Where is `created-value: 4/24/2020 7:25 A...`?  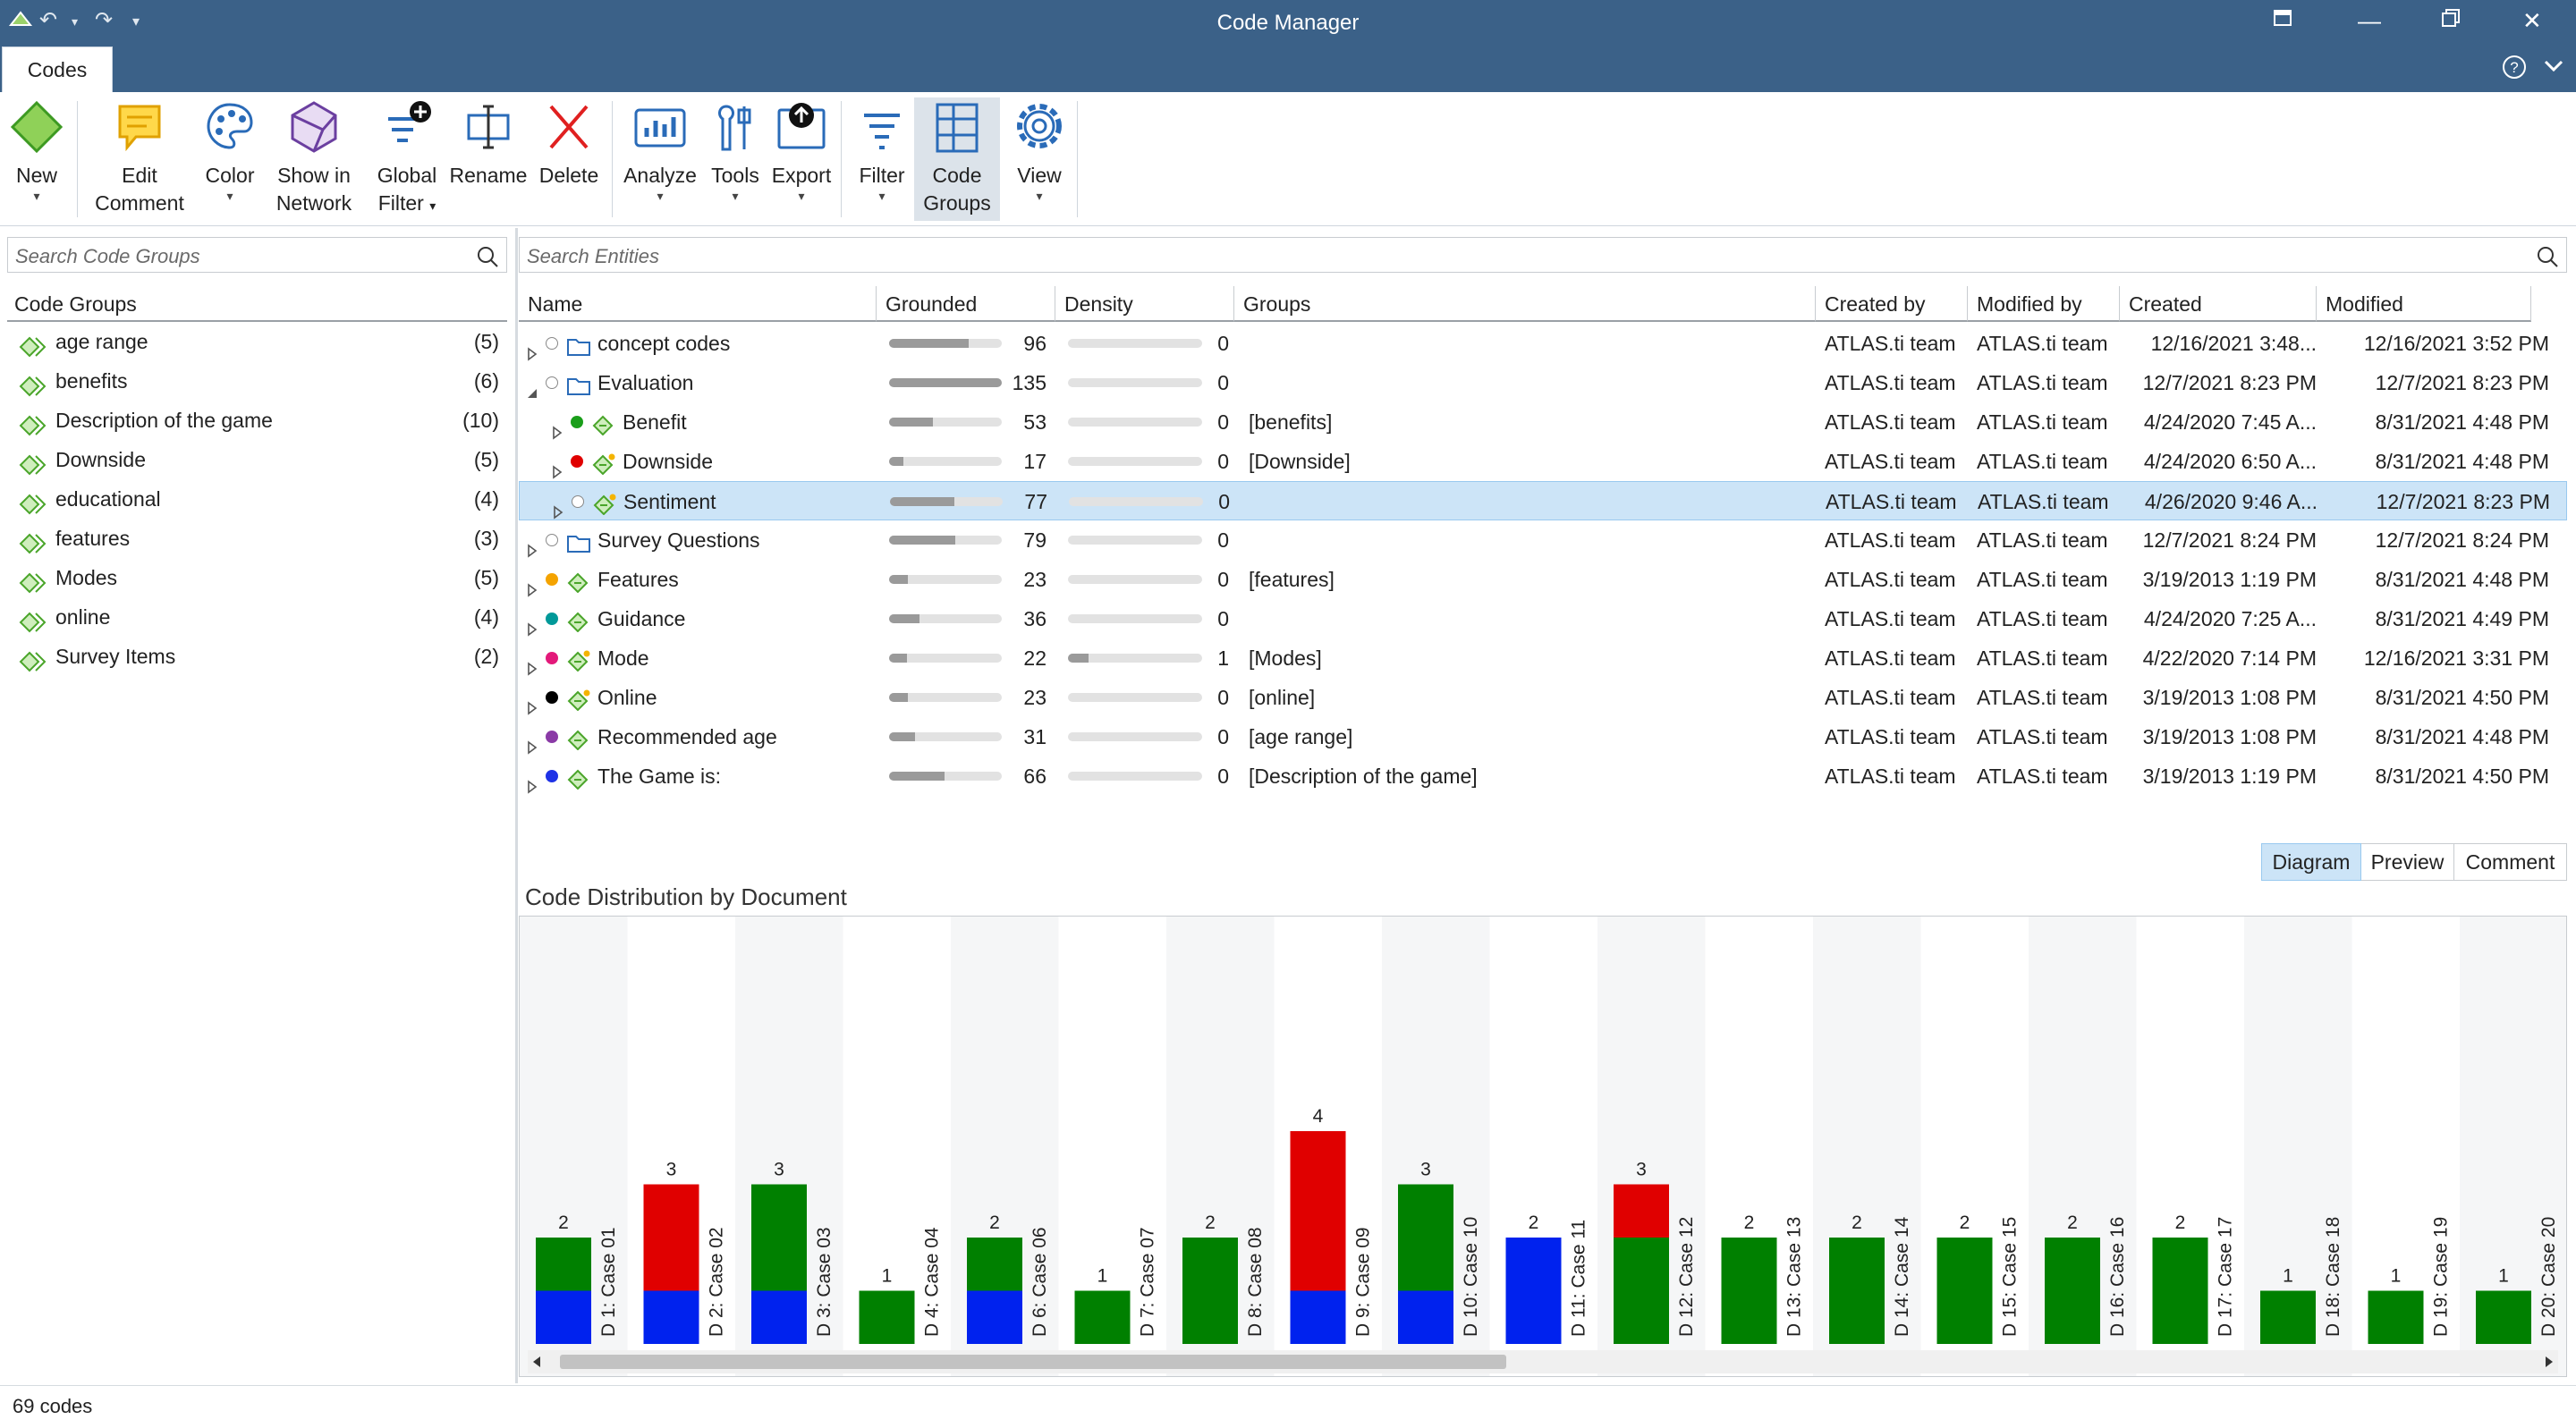 created-value: 4/24/2020 7:25 A... is located at coordinates (2230, 619).